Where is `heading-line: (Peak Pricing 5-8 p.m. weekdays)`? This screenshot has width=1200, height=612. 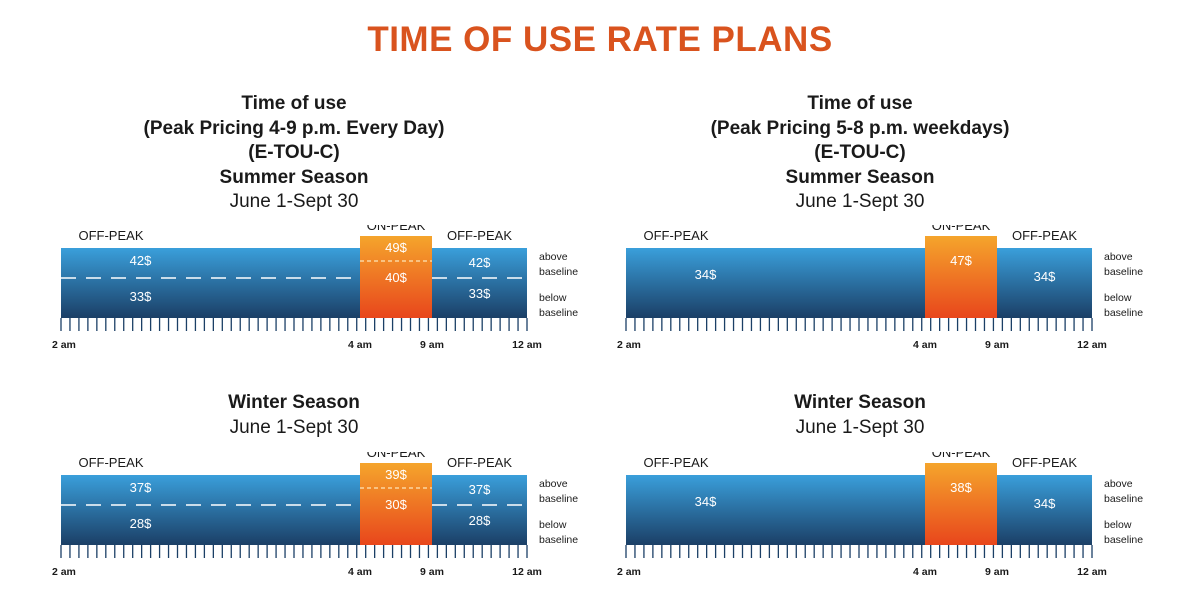 heading-line: (Peak Pricing 5-8 p.m. weekdays) is located at coordinates (860, 128).